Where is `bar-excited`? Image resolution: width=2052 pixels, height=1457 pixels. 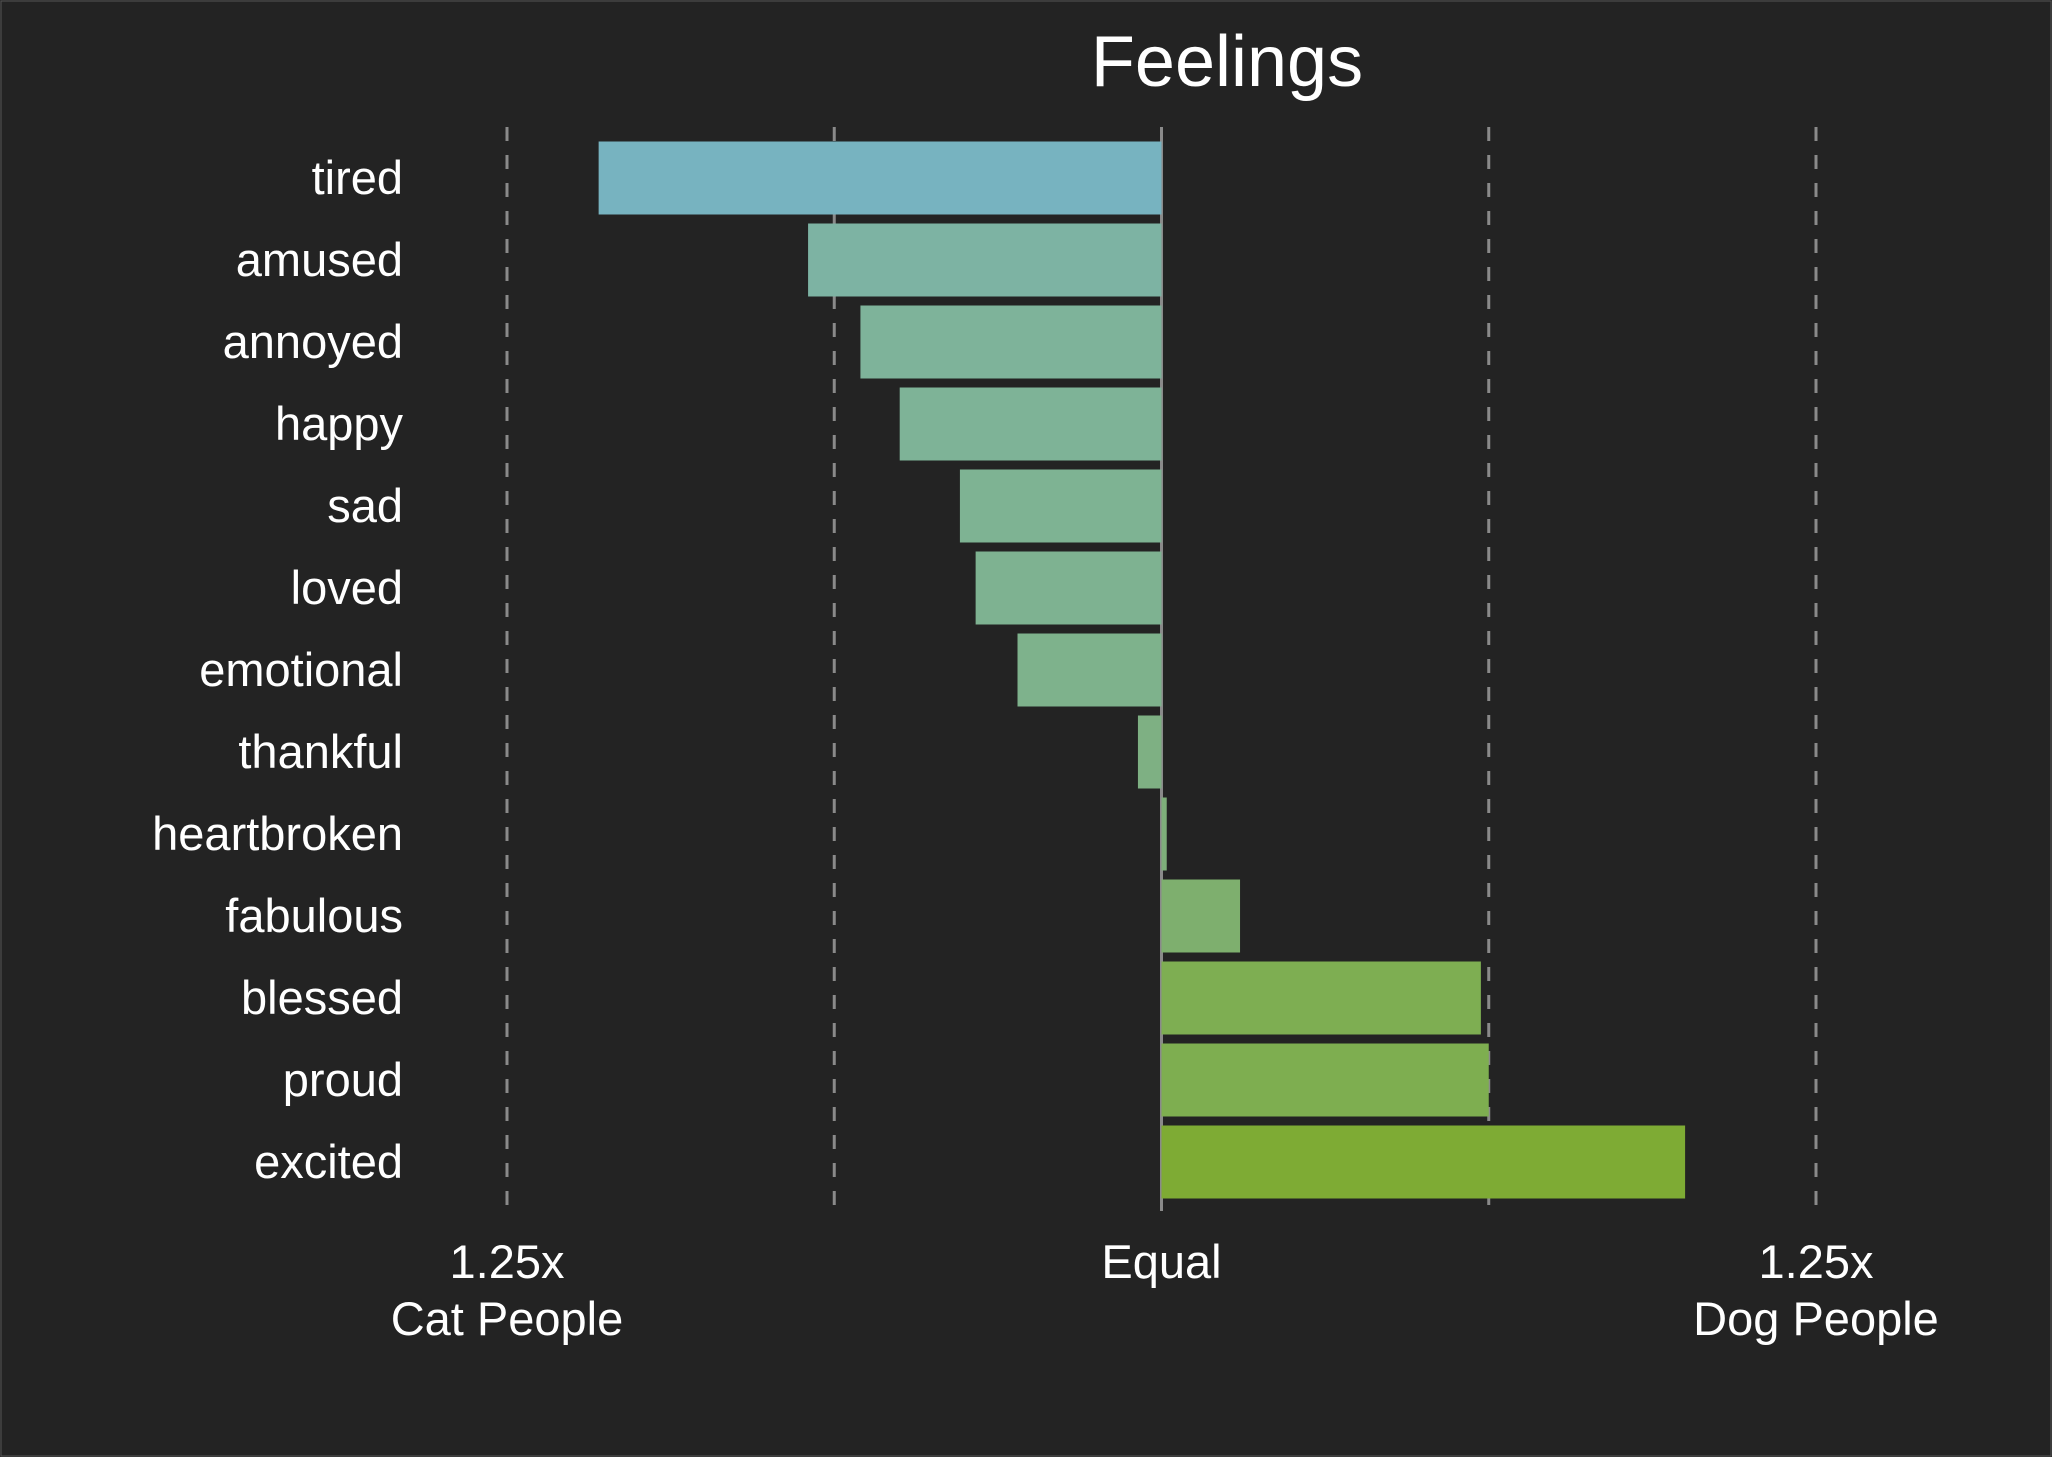
bar-excited is located at coordinates (1423, 1162).